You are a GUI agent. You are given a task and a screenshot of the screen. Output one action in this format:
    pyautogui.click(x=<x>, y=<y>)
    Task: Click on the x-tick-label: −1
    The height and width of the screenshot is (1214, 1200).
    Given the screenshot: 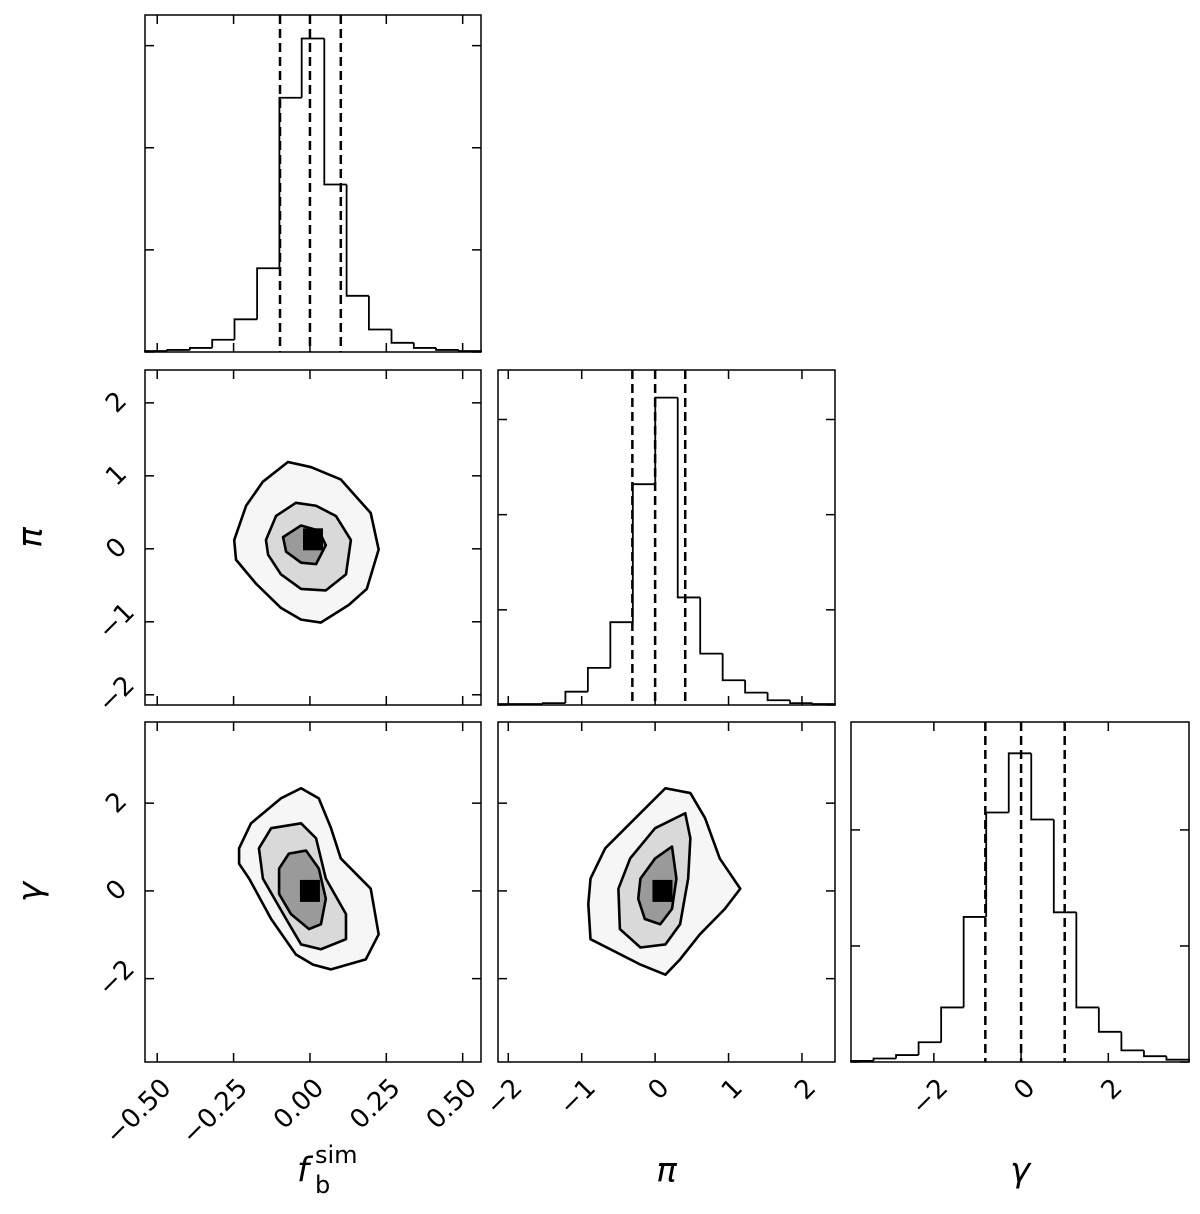 What is the action you would take?
    pyautogui.click(x=578, y=1097)
    